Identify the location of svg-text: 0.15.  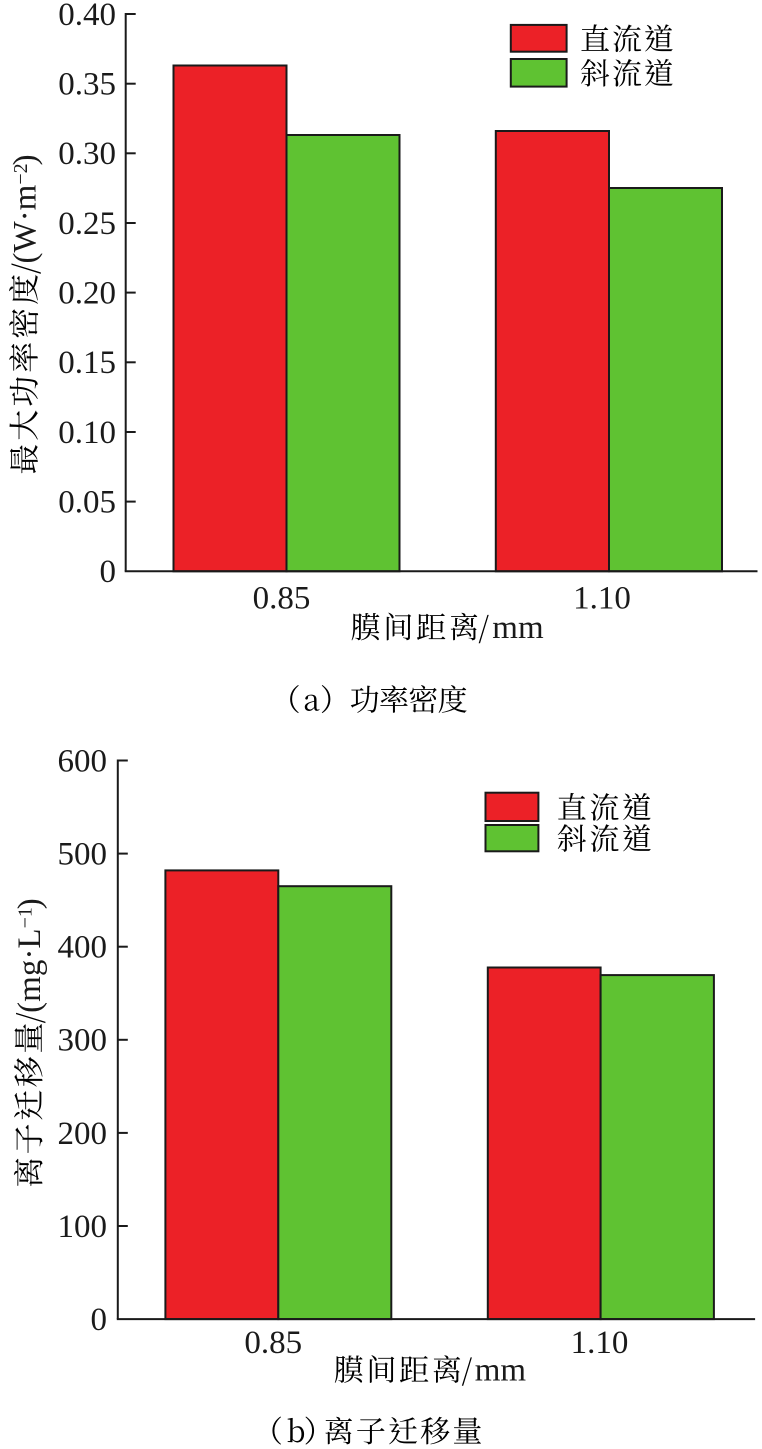
(87, 363).